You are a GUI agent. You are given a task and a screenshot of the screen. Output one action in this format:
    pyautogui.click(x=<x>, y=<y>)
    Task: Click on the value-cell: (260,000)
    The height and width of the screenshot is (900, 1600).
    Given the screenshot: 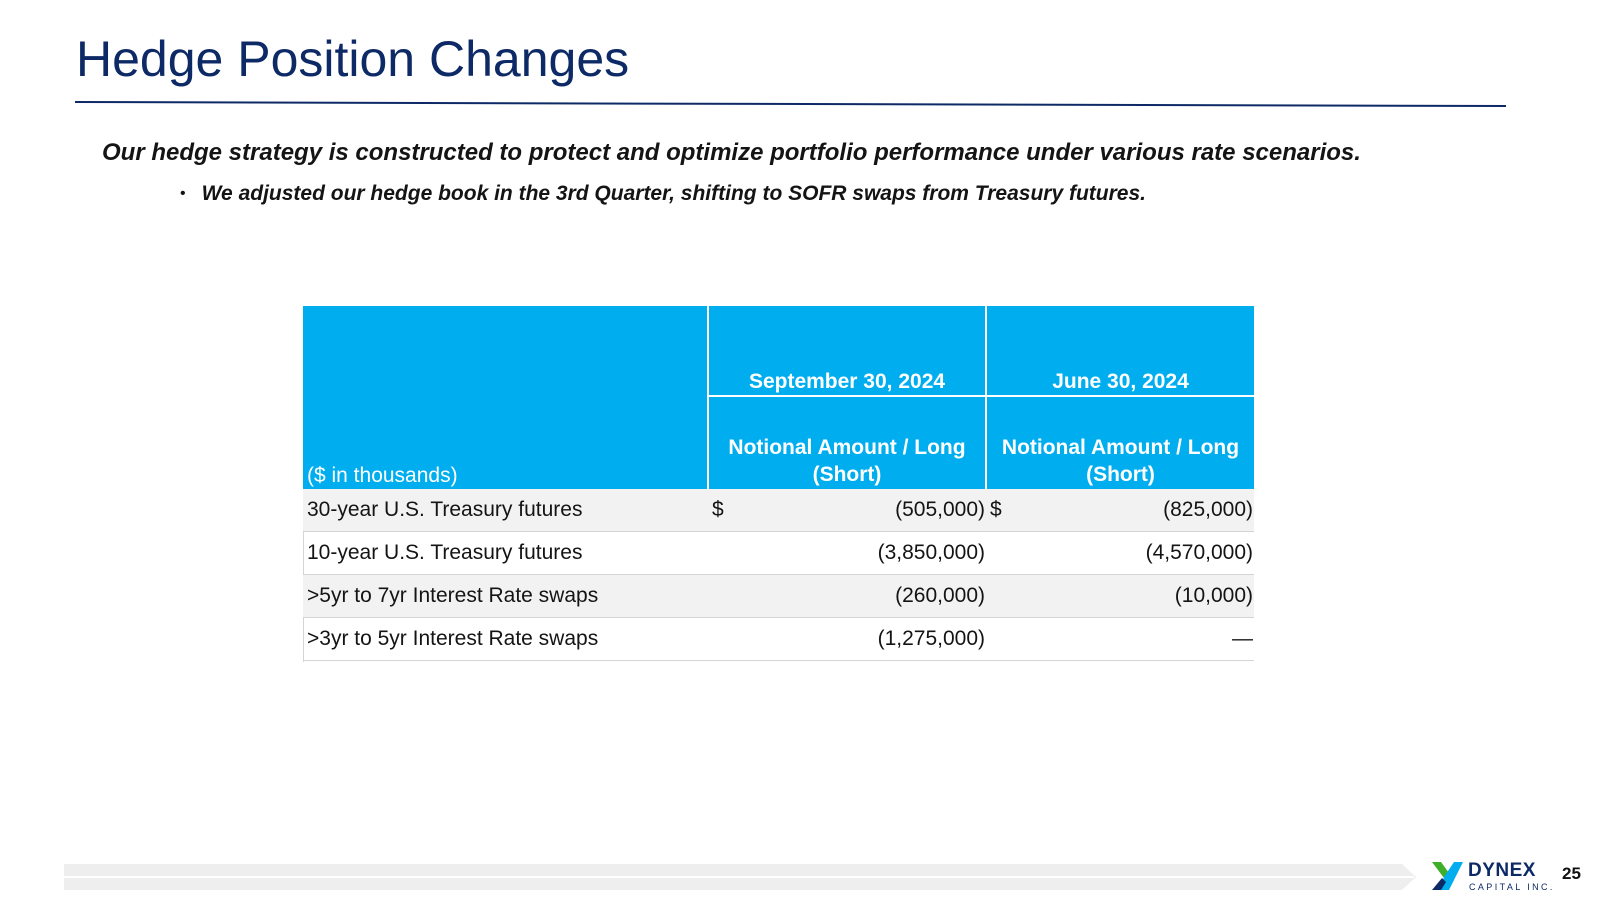 What is the action you would take?
    pyautogui.click(x=847, y=596)
    